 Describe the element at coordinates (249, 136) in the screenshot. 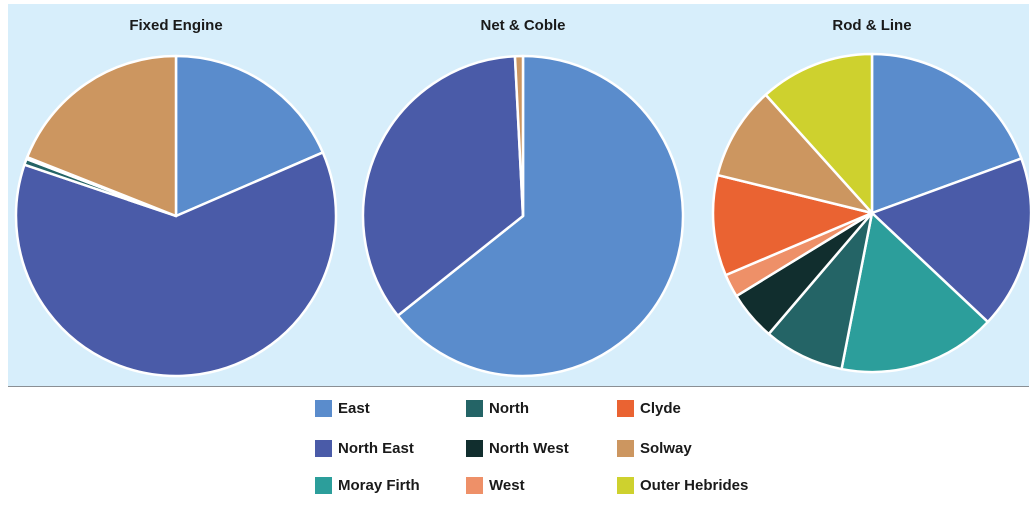

I see `pie-slice-fixed-engine-east` at that location.